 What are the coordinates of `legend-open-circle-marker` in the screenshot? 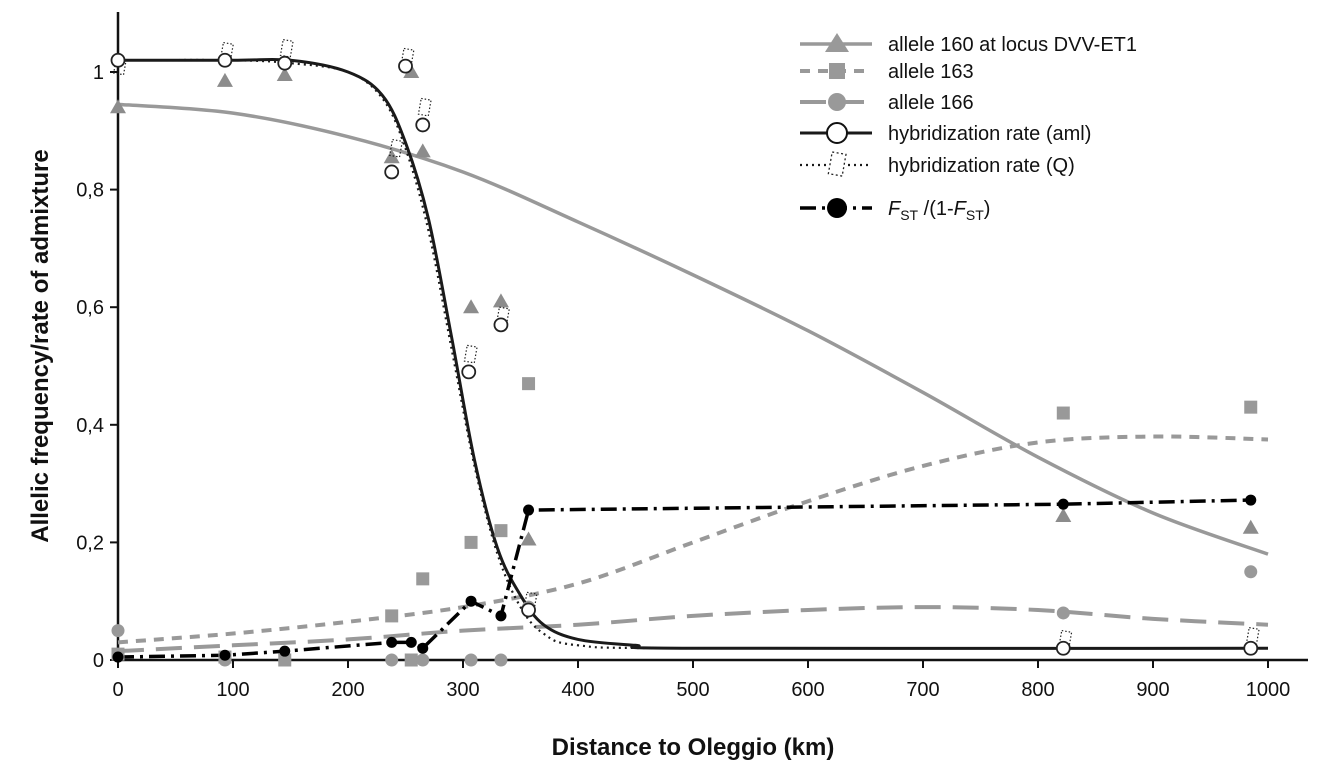 It's located at (837, 133).